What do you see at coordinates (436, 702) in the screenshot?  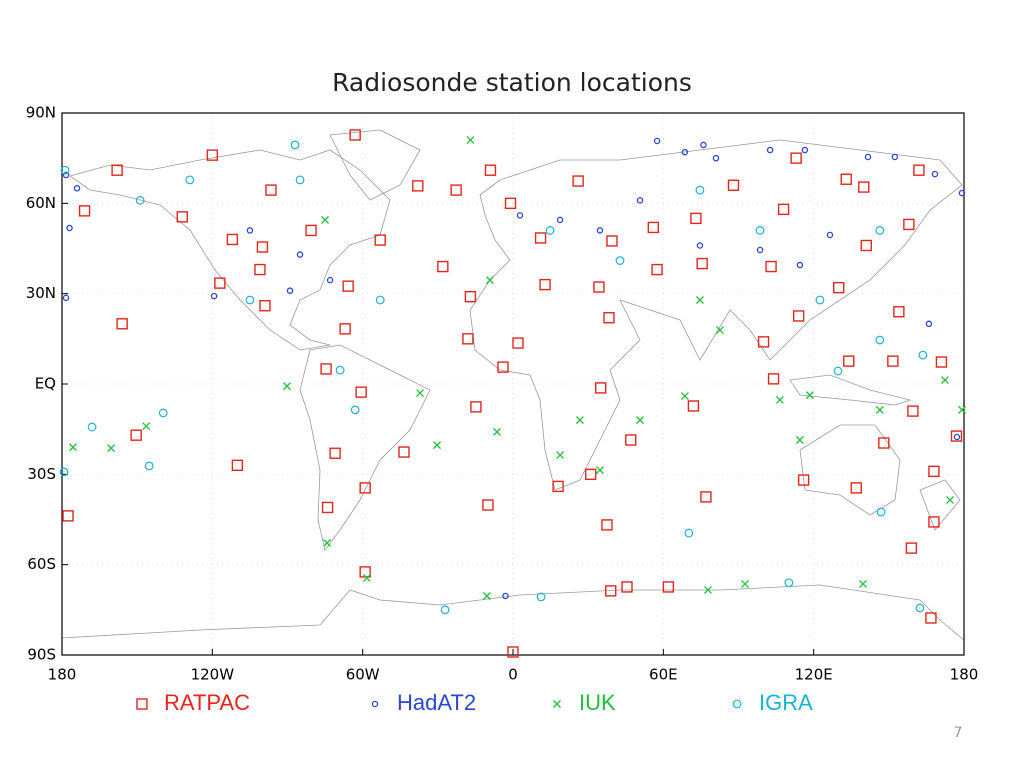 I see `legend-label: HadAT2` at bounding box center [436, 702].